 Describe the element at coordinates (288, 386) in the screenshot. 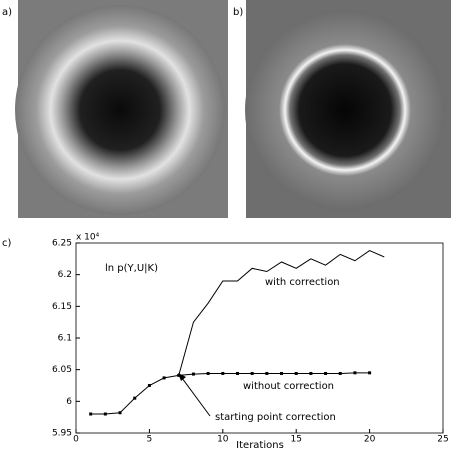

I see `series-label: without correction` at that location.